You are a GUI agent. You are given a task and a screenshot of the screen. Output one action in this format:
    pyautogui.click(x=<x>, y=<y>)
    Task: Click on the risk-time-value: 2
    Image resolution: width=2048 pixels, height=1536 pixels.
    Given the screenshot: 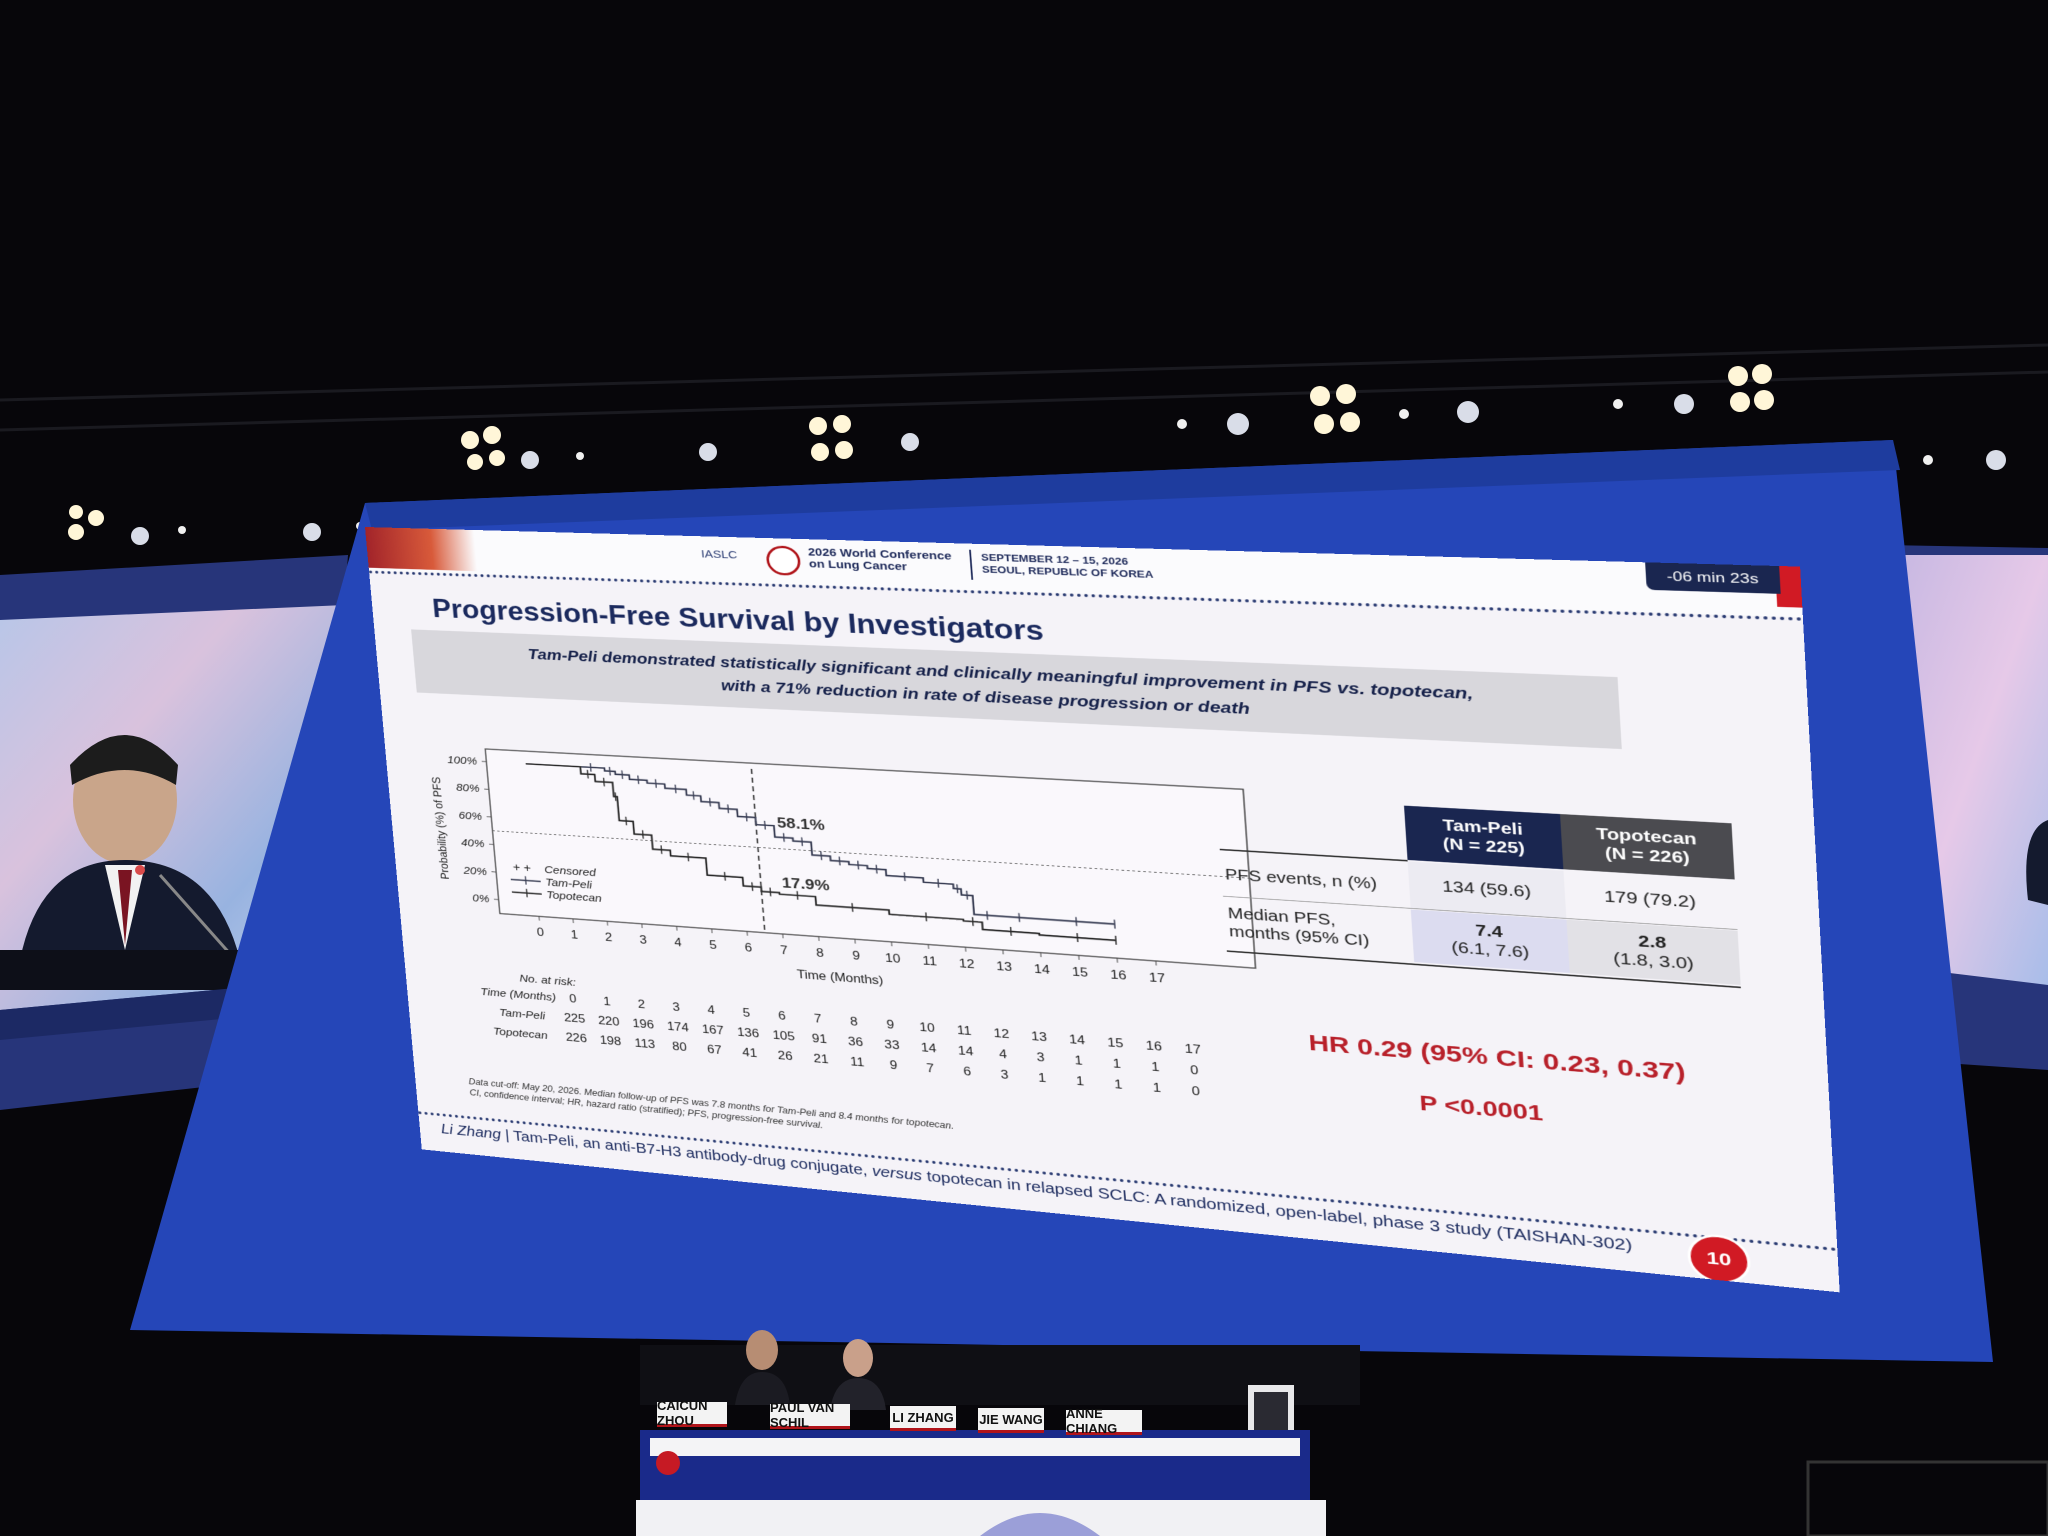 What is the action you would take?
    pyautogui.click(x=641, y=1005)
    